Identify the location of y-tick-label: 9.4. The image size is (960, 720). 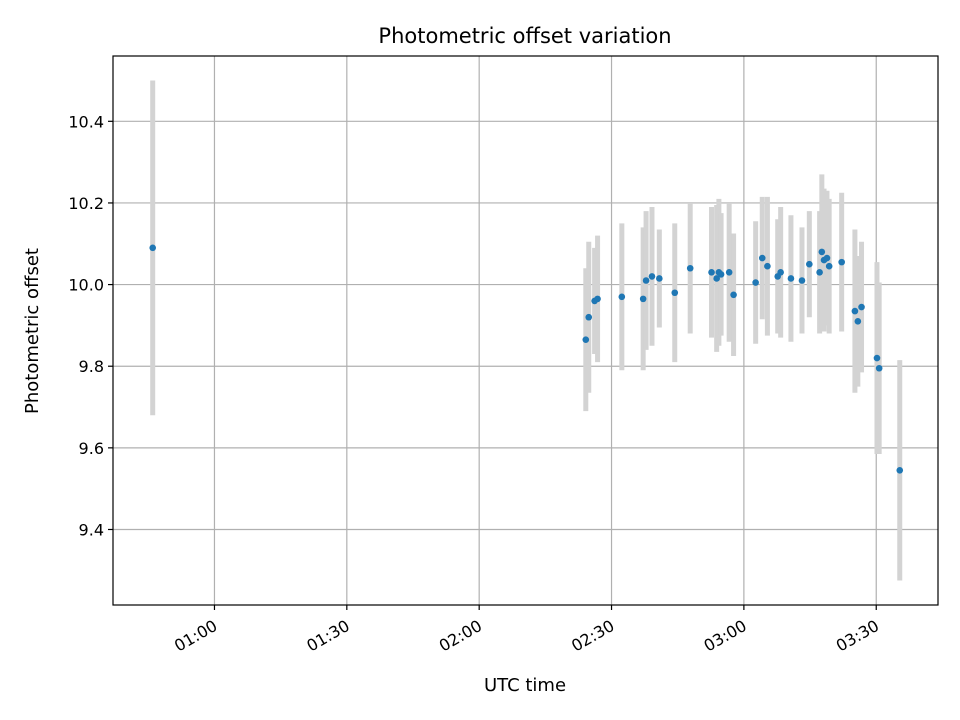
(91, 529).